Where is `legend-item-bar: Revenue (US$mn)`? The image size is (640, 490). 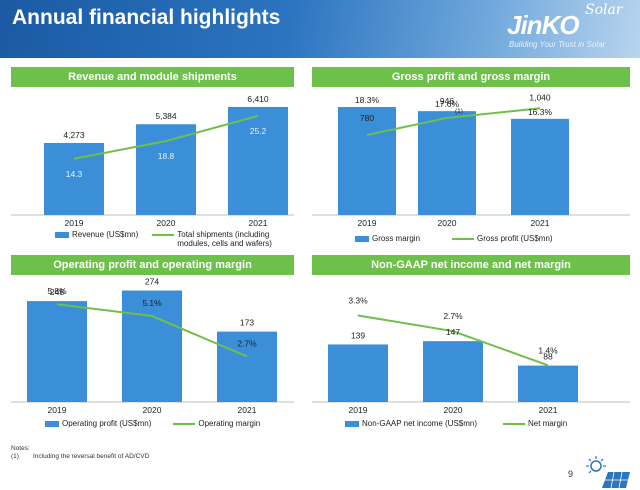 legend-item-bar: Revenue (US$mn) is located at coordinates (96, 234).